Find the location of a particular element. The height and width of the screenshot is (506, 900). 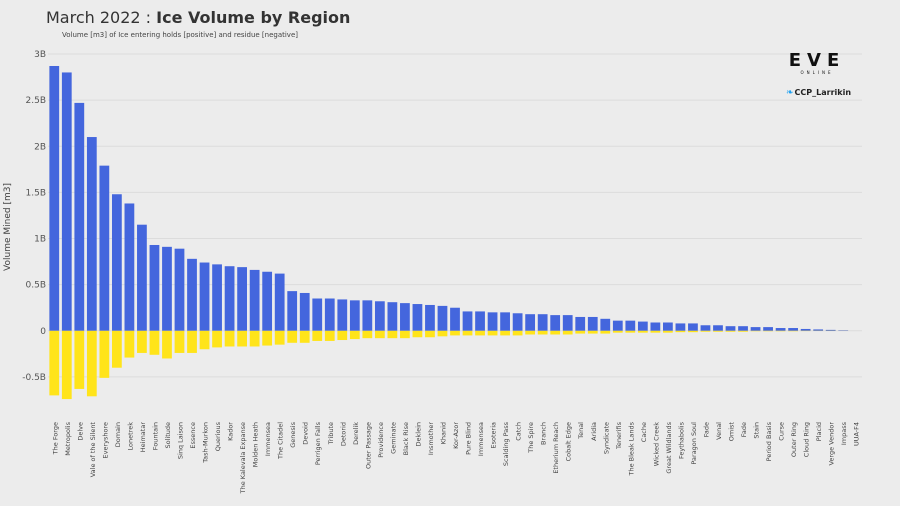

x-tick-label: Fountain is located at coordinates (155, 436).